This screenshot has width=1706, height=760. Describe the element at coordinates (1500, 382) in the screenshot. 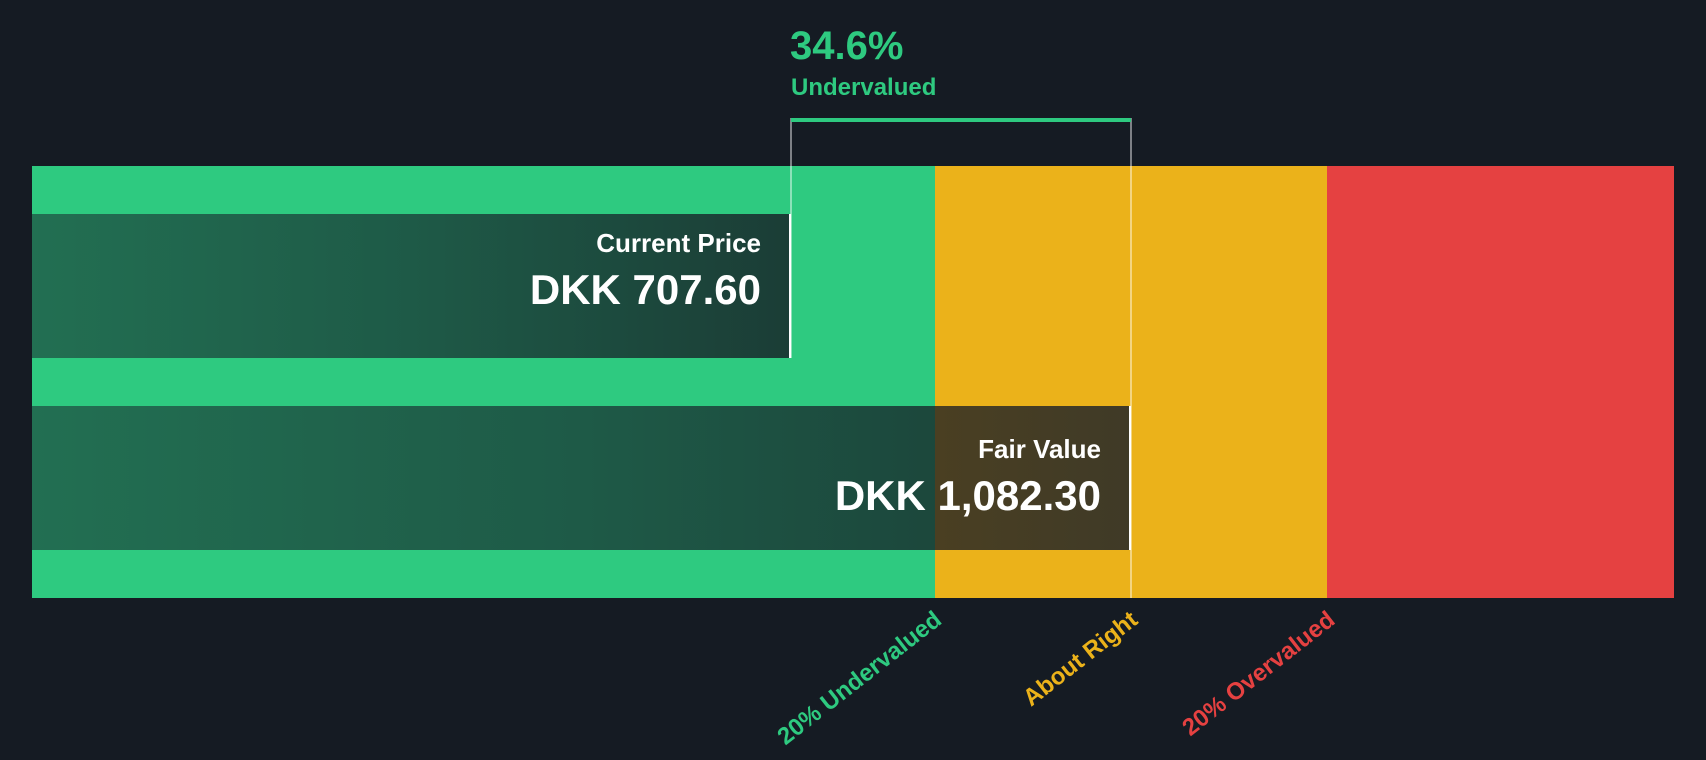

I see `zone-overvalued` at that location.